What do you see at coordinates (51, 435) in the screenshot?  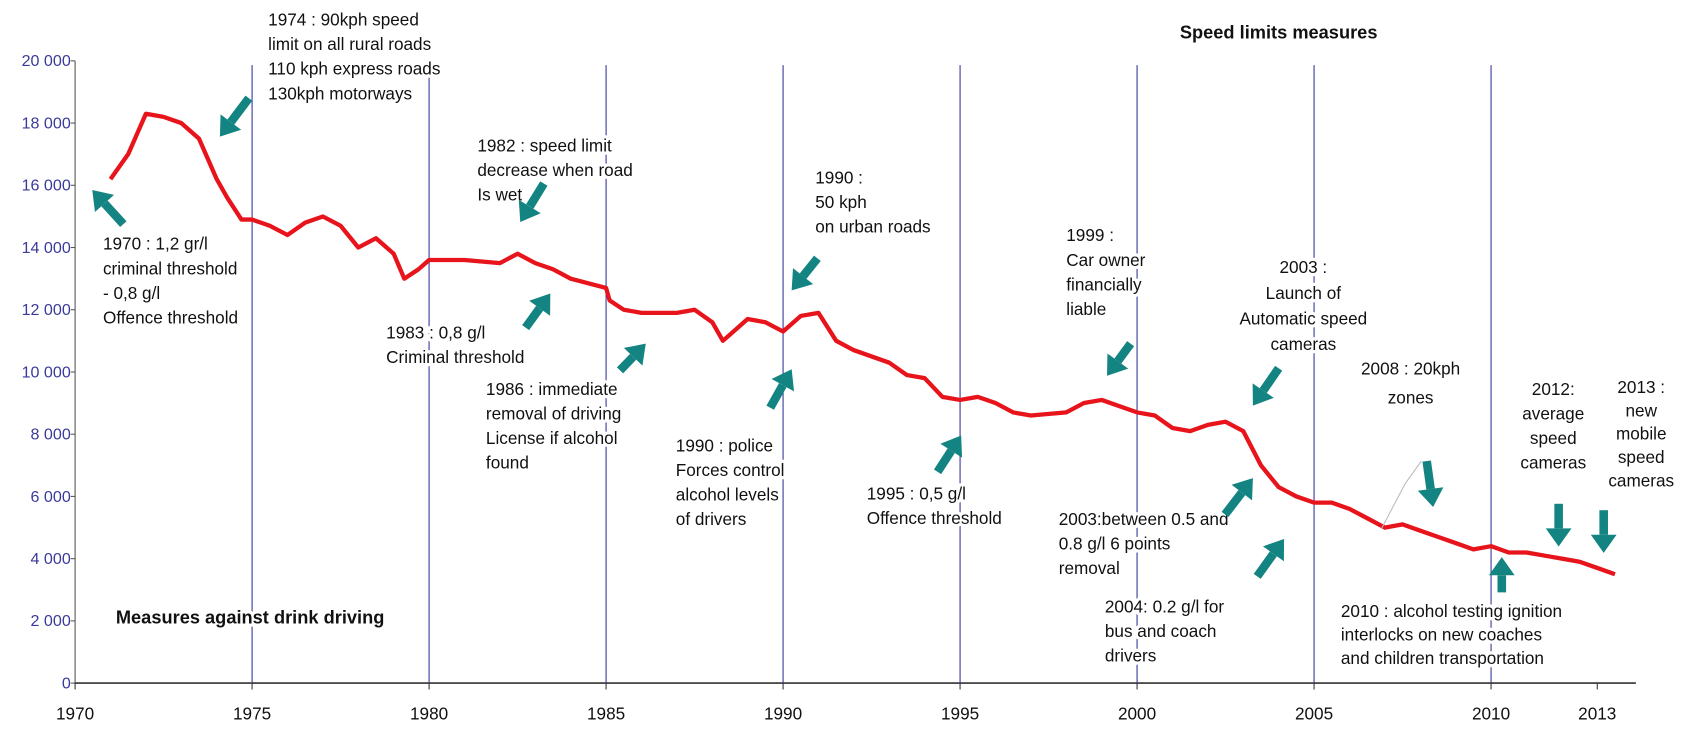 I see `y-tick-label: 8 000` at bounding box center [51, 435].